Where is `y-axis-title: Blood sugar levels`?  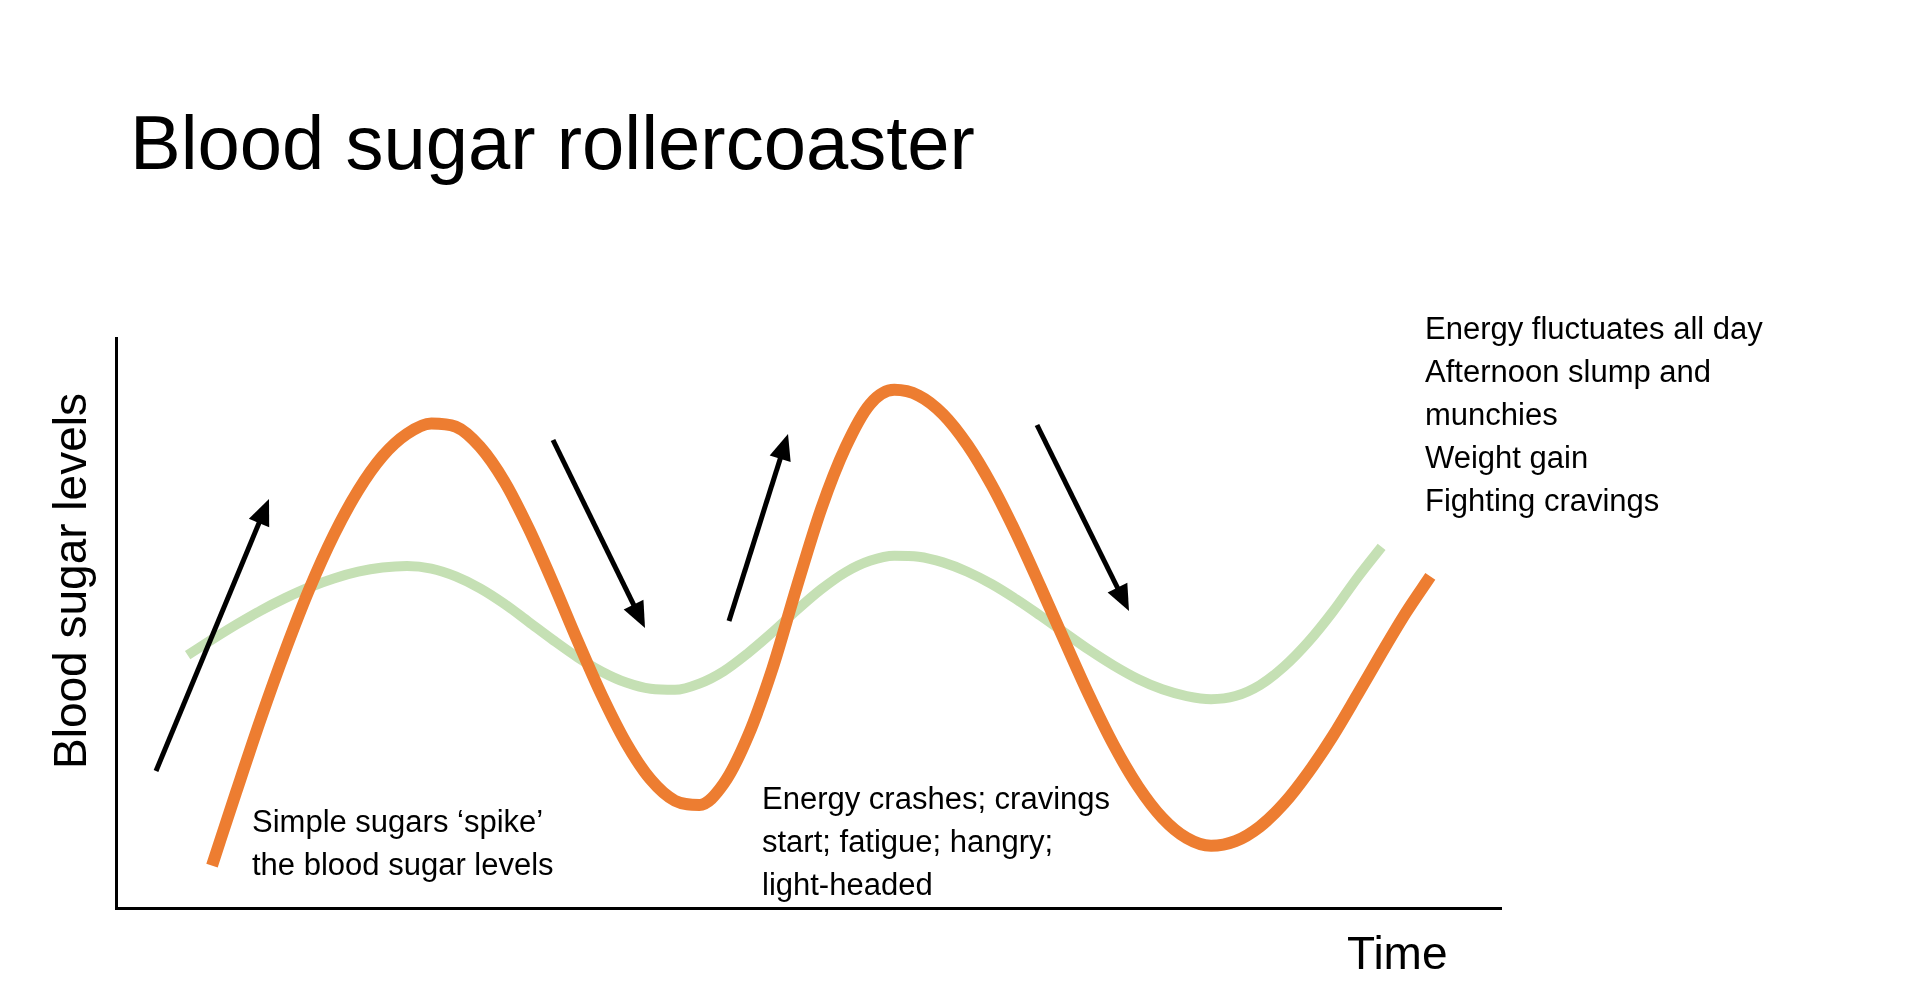 y-axis-title: Blood sugar levels is located at coordinates (70, 581).